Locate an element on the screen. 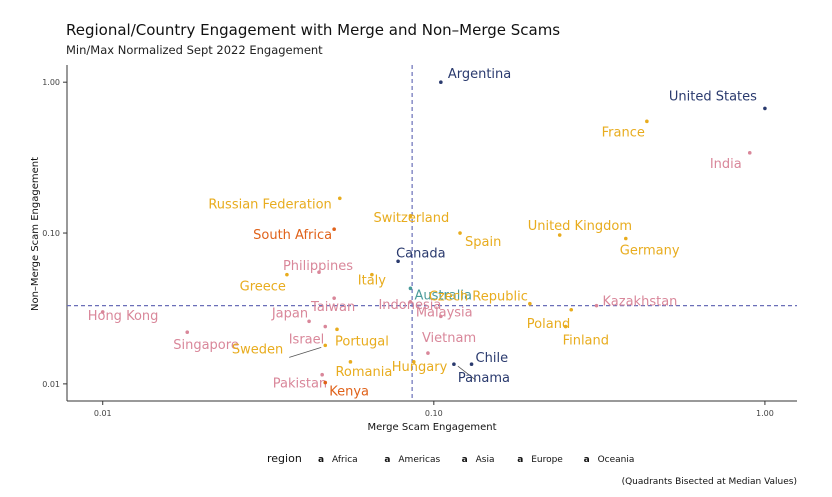 The image size is (832, 497). point-malaysia is located at coordinates (441, 316).